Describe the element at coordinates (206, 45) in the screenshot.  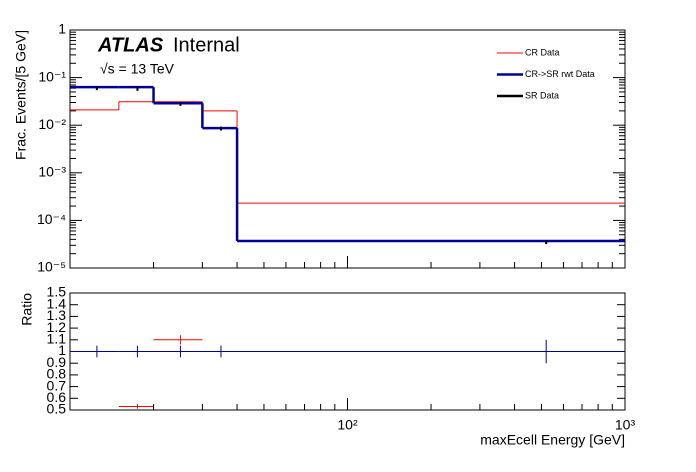
I see `internal-label: Internal` at that location.